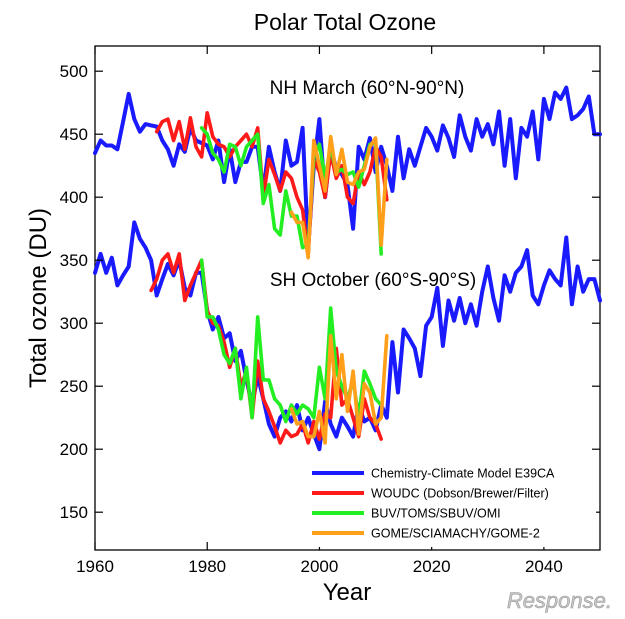 This screenshot has width=625, height=619. I want to click on x-tick-label: 2040, so click(544, 566).